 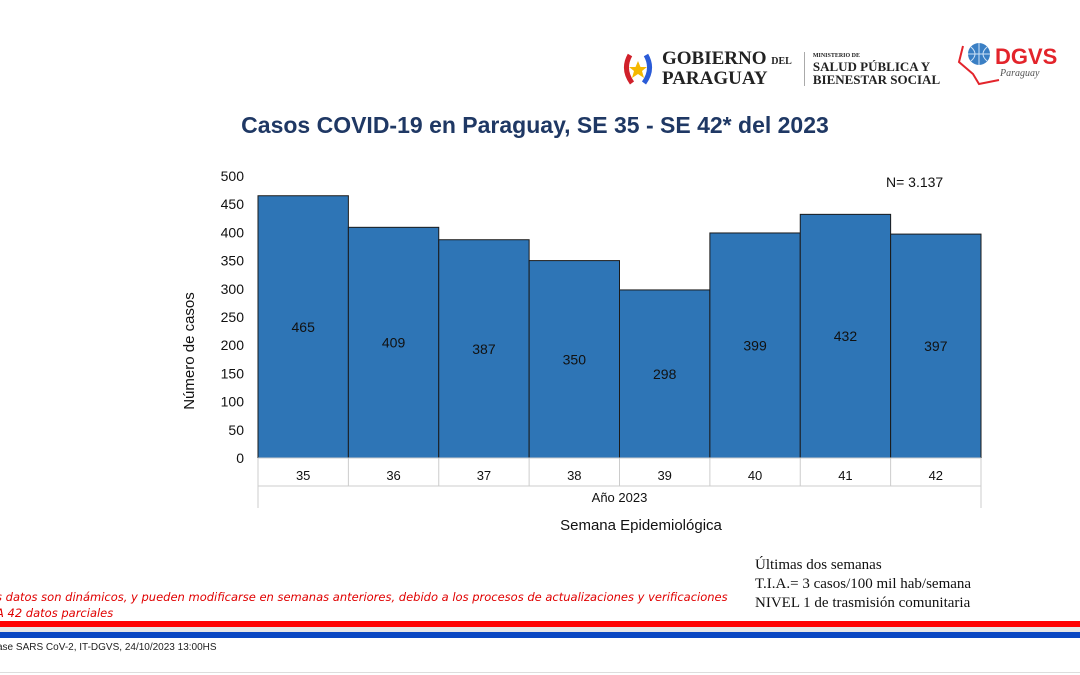 What do you see at coordinates (304, 327) in the screenshot?
I see `data-label: 465` at bounding box center [304, 327].